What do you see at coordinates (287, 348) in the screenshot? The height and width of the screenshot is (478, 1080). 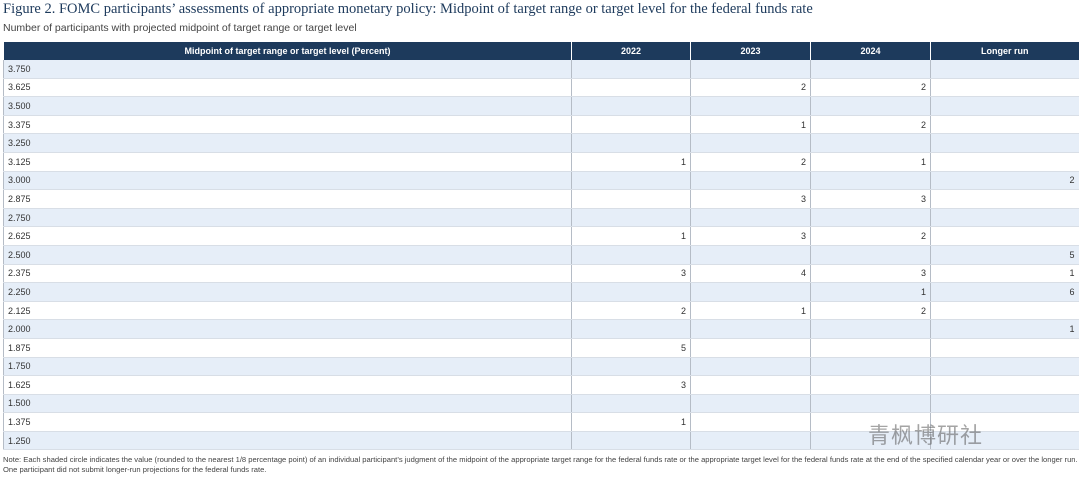 I see `row-label: 1.875` at bounding box center [287, 348].